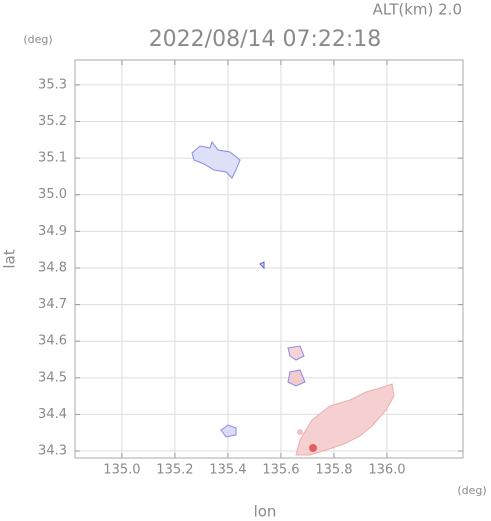  What do you see at coordinates (471, 490) in the screenshot?
I see `x-unit: (deg)` at bounding box center [471, 490].